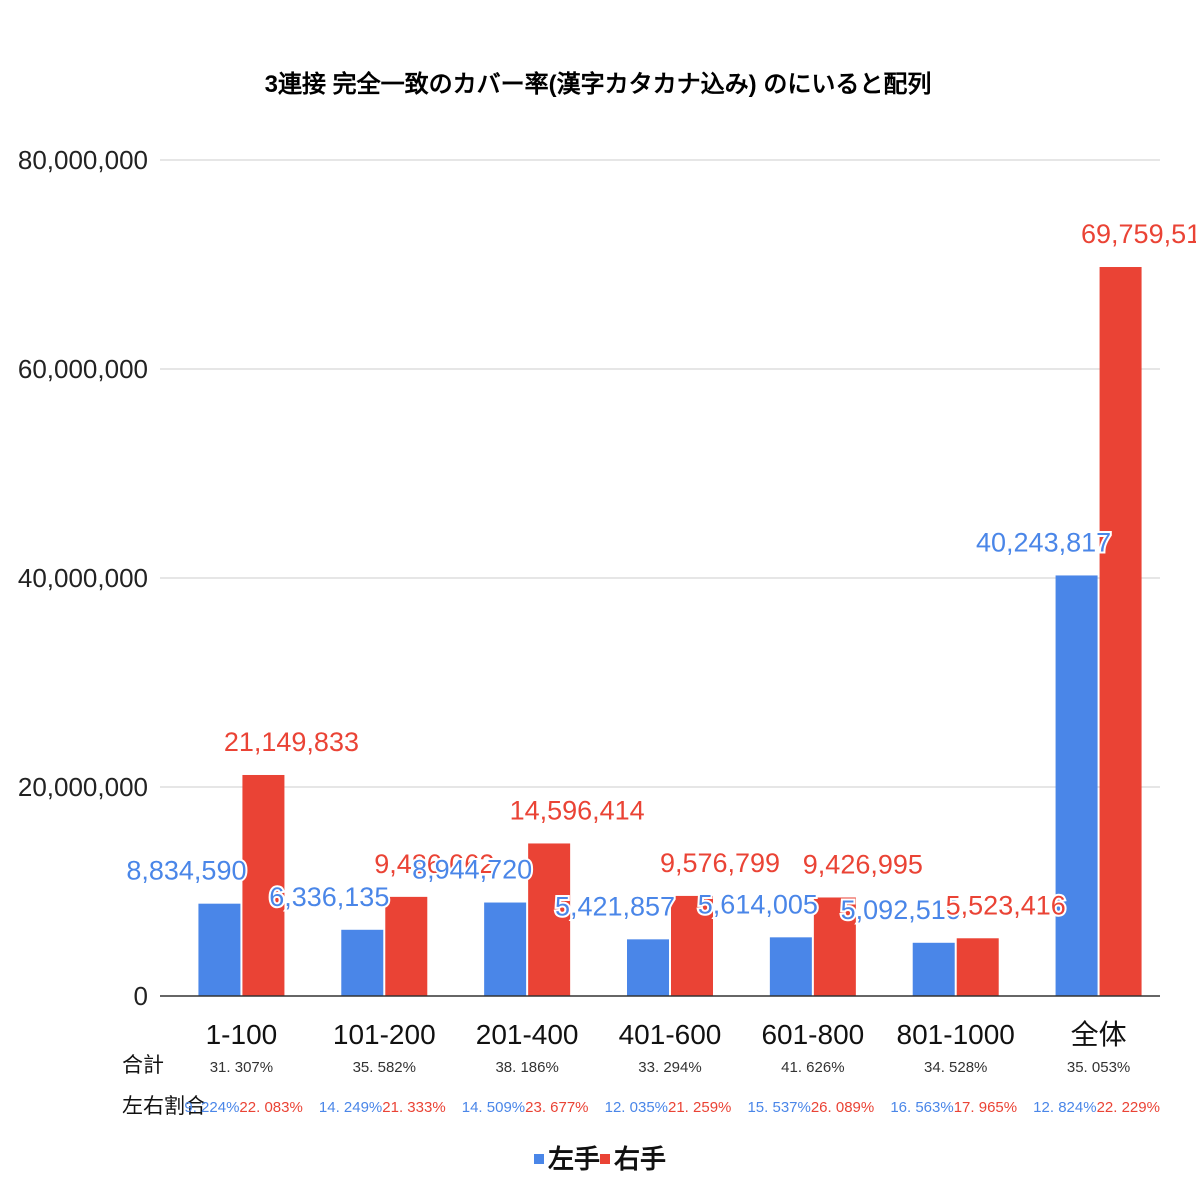  I want to click on total-percent: 35. 053%, so click(1098, 1067).